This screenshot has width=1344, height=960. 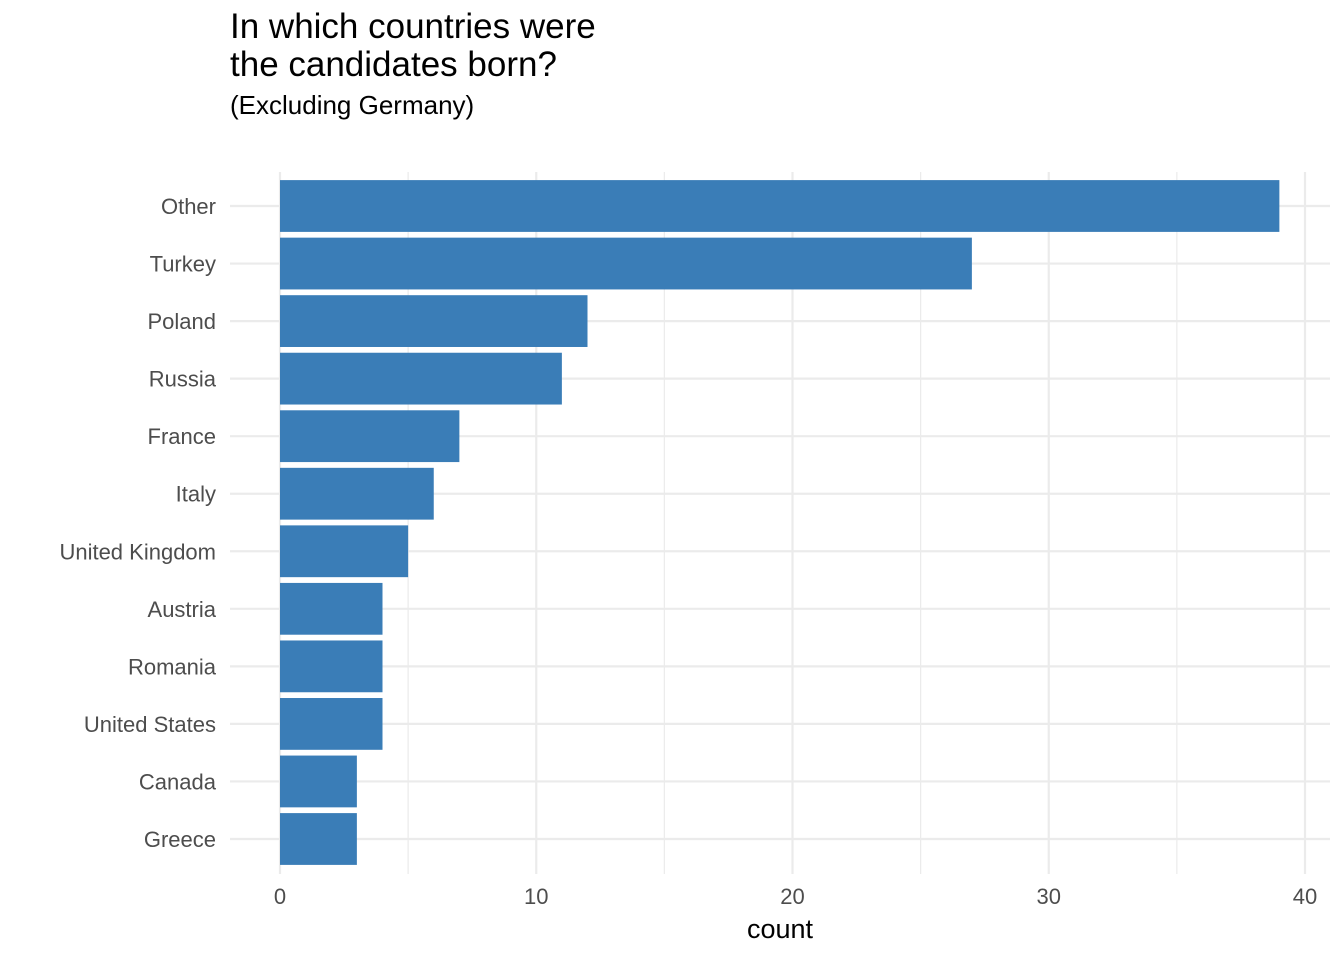 I want to click on y-tick-label: Romania, so click(x=172, y=666).